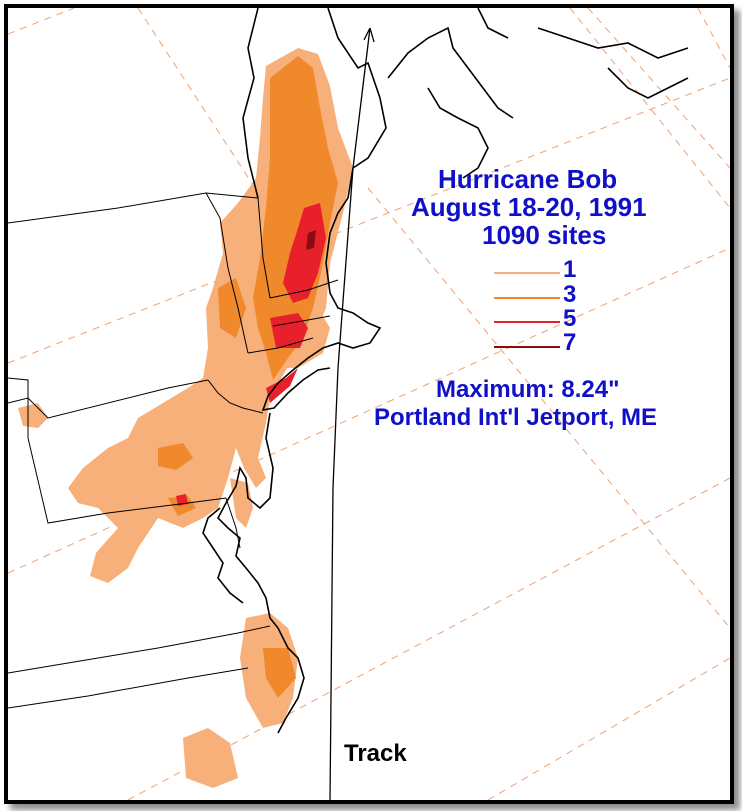  I want to click on legend-label-3: 3, so click(570, 294).